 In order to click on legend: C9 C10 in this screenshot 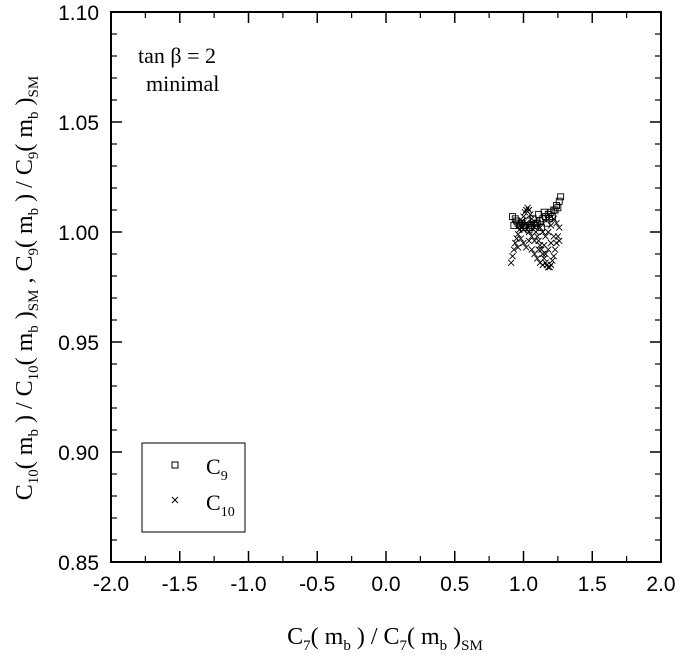, I will do `click(193, 487)`.